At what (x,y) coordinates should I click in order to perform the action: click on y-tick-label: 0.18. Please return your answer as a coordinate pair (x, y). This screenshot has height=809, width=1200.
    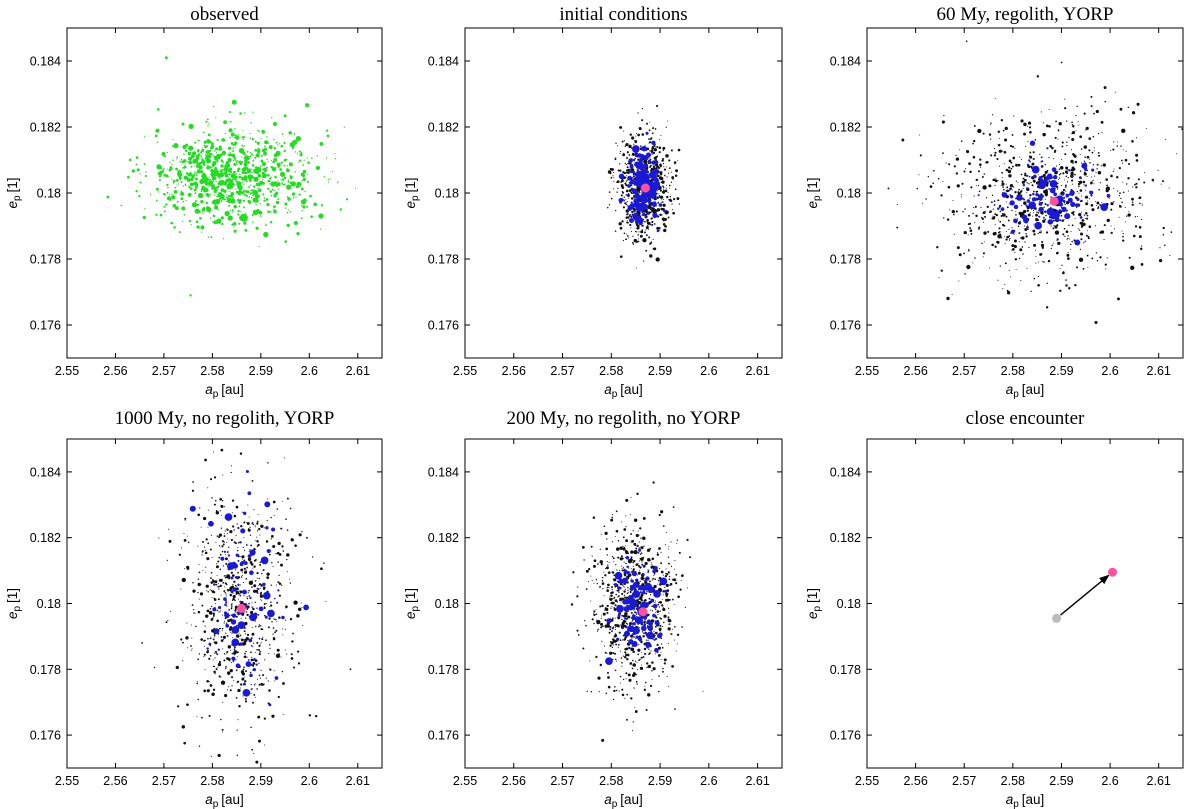
    Looking at the image, I should click on (849, 604).